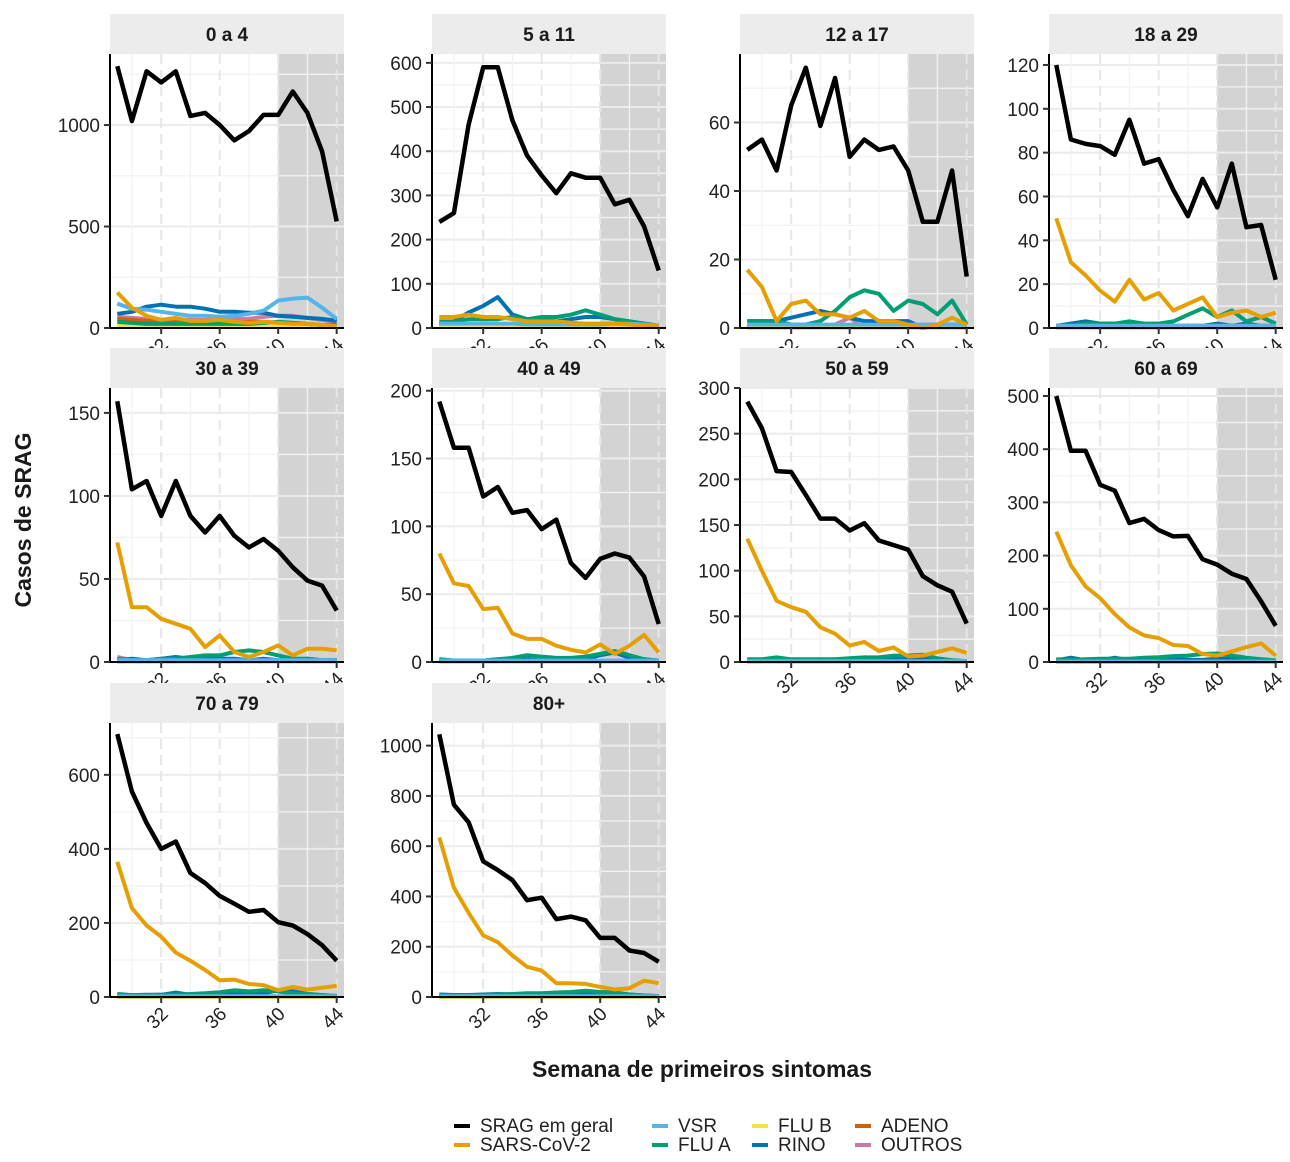 This screenshot has width=1290, height=1162. Describe the element at coordinates (714, 435) in the screenshot. I see `y-tick-label: 250` at that location.